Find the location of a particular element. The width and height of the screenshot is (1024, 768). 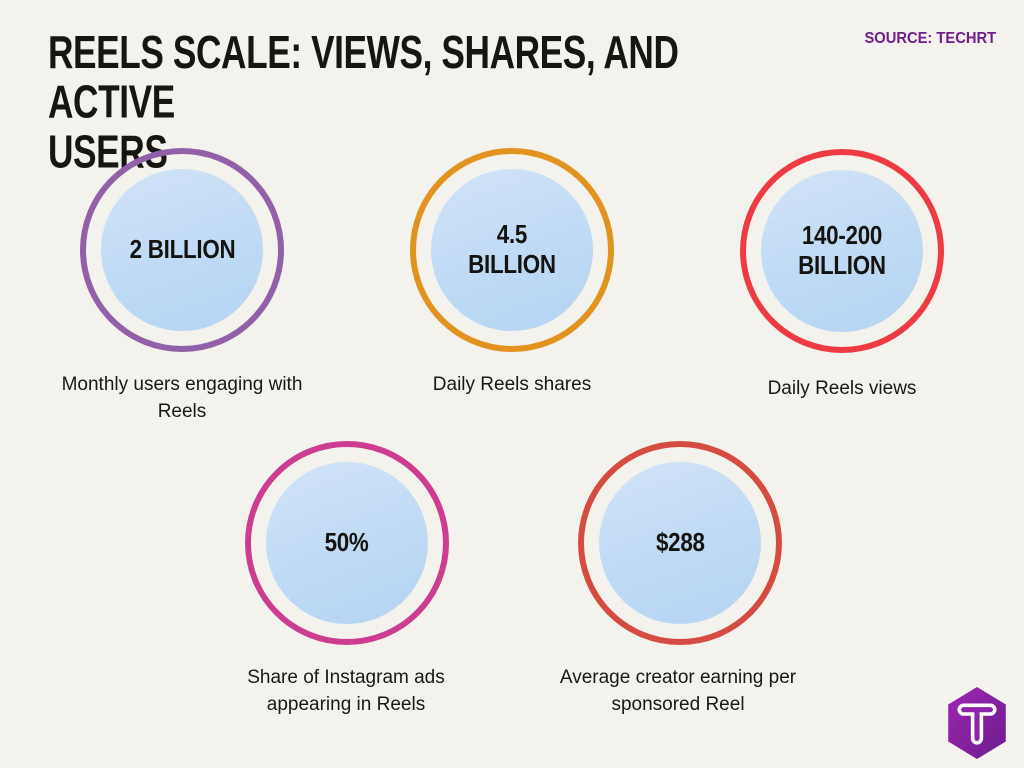

stat-circle-fill: 4.5 BILLION is located at coordinates (512, 250).